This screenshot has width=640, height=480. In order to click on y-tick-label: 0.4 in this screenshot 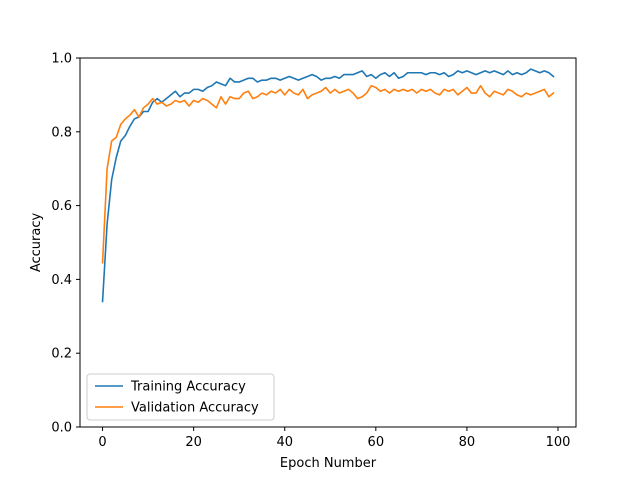, I will do `click(61, 280)`.